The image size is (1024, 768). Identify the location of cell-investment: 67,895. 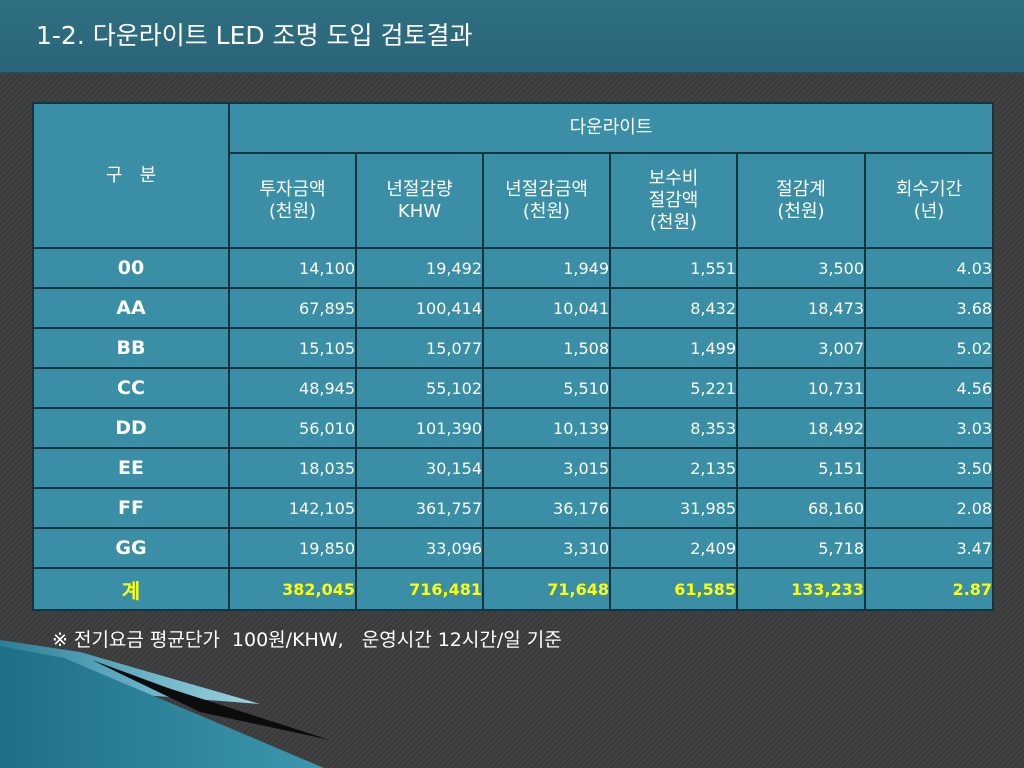
(292, 308).